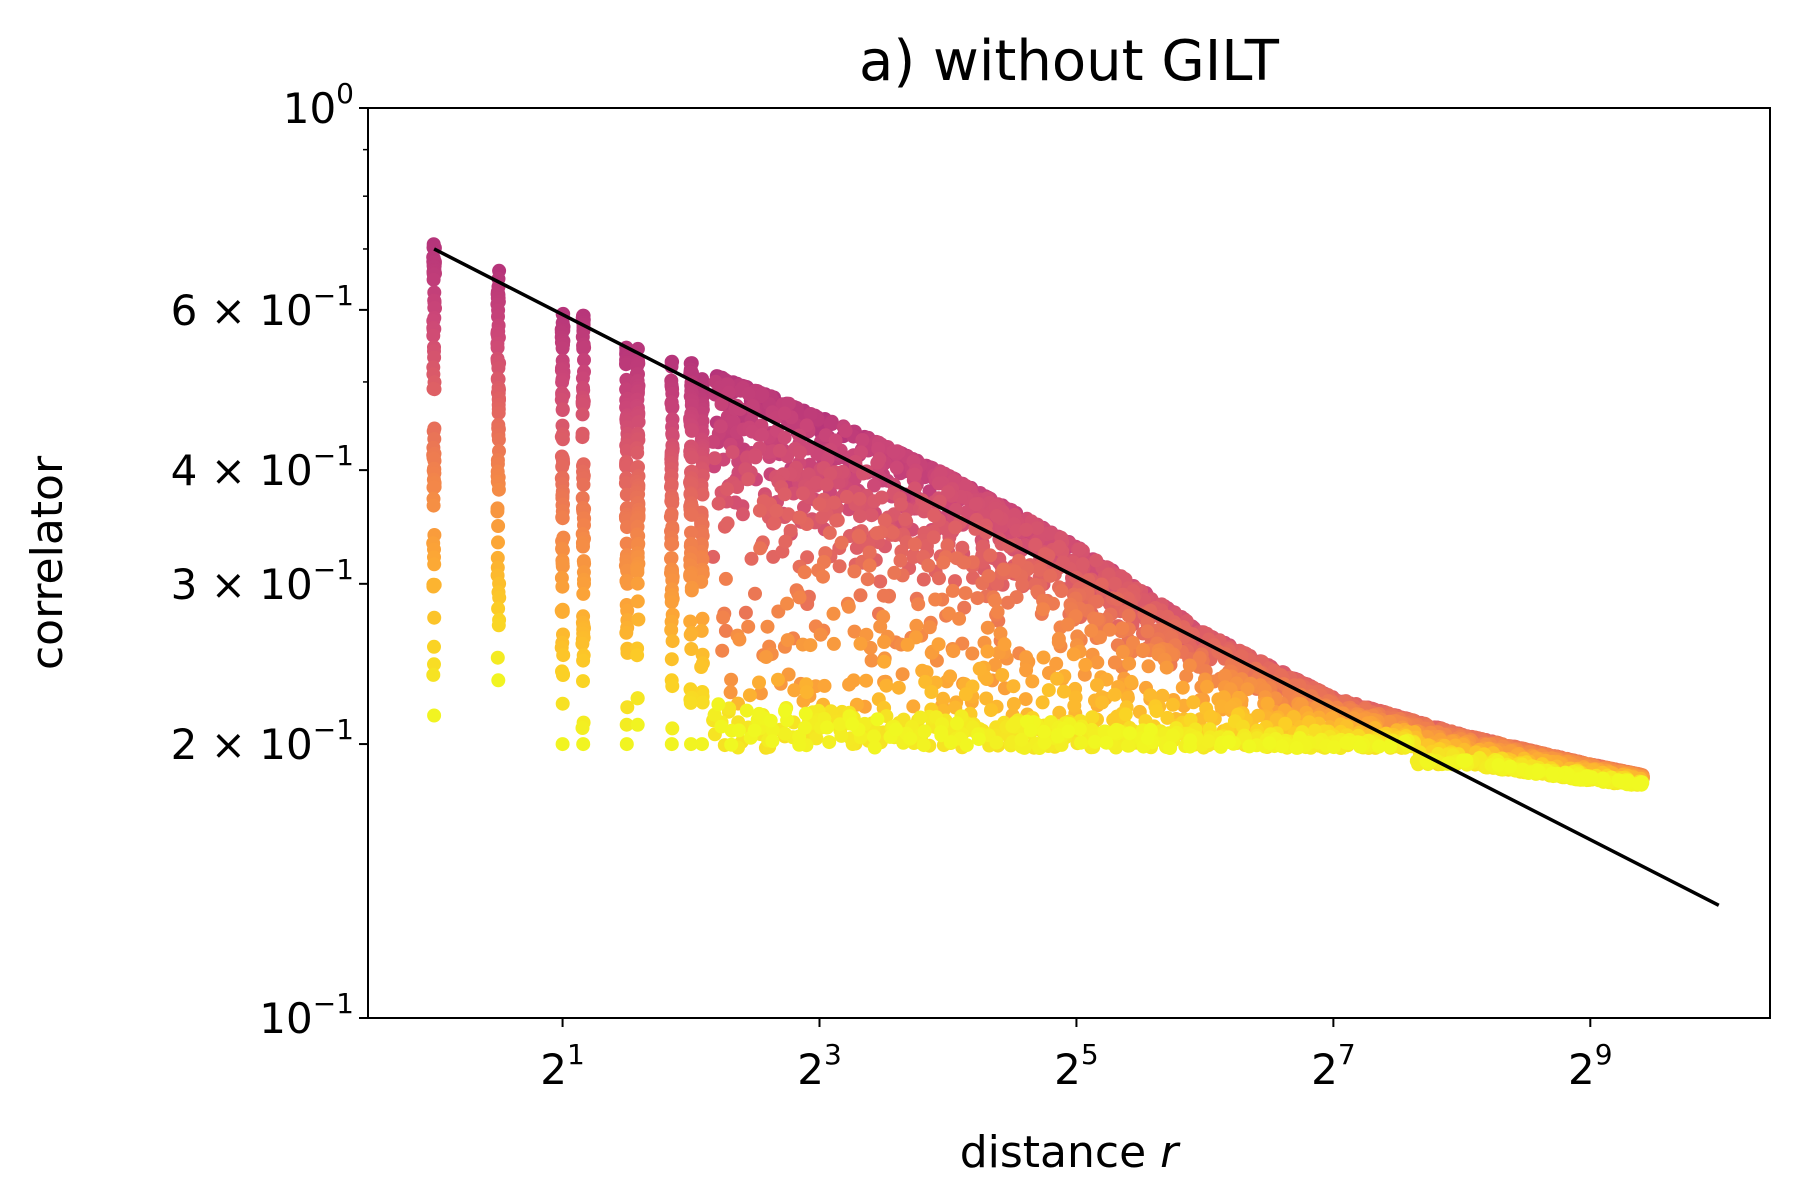  I want to click on y-tick-label: 4 × 10⁻¹, so click(262, 467).